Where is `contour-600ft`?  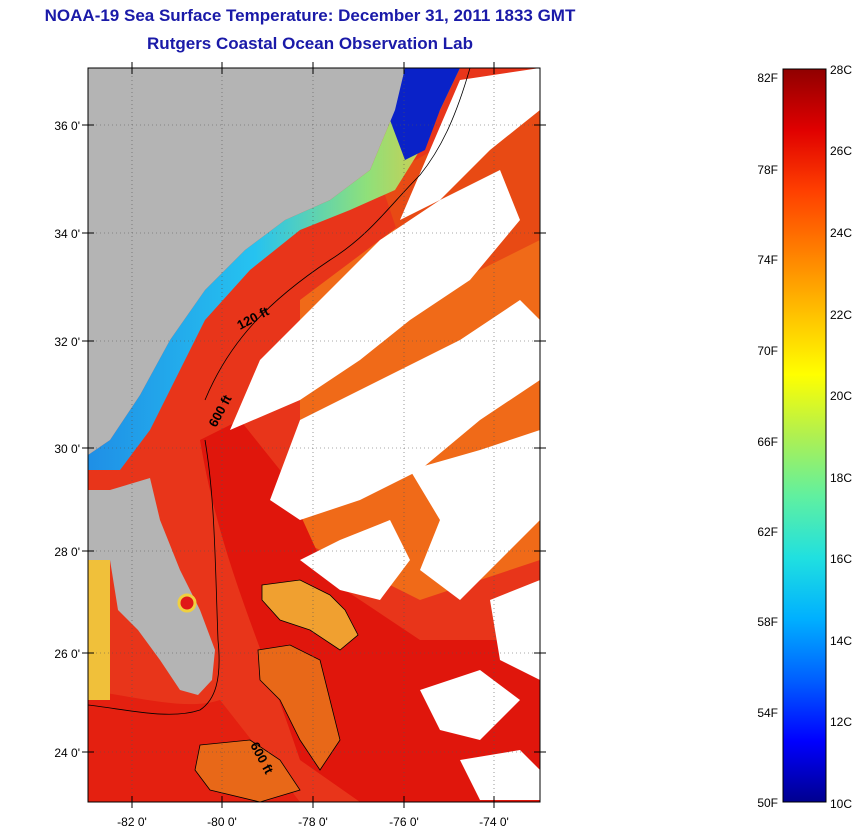 contour-600ft is located at coordinates (154, 577).